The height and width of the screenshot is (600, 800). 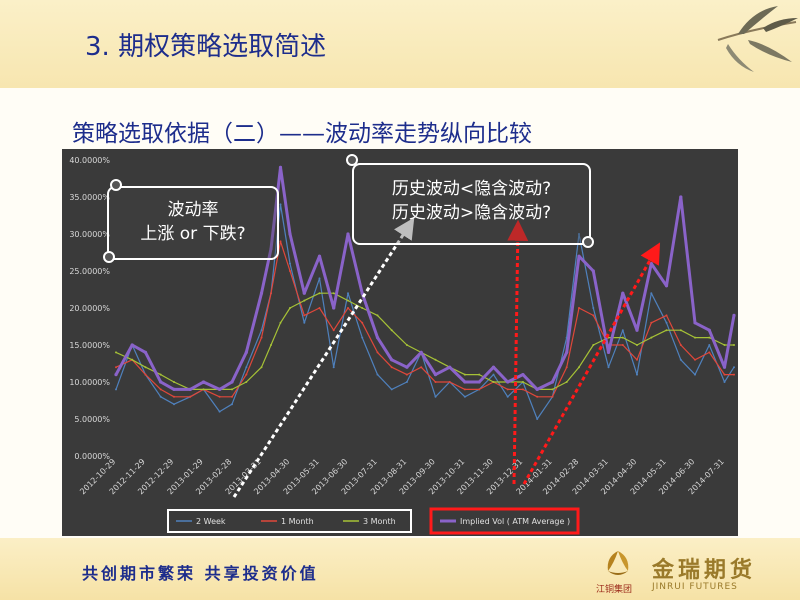 What do you see at coordinates (400, 569) in the screenshot?
I see `footer-band` at bounding box center [400, 569].